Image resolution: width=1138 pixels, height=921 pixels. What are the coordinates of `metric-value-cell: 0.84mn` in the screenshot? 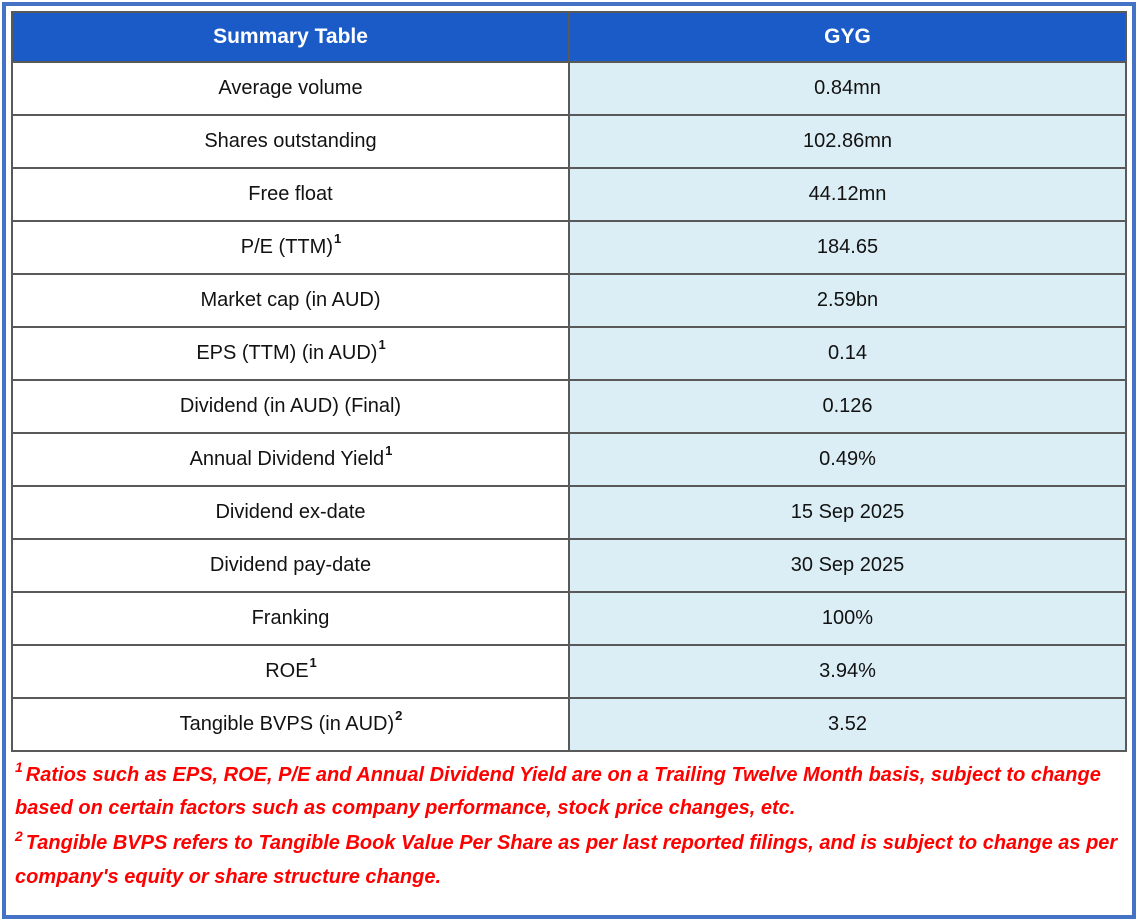 It's located at (847, 88).